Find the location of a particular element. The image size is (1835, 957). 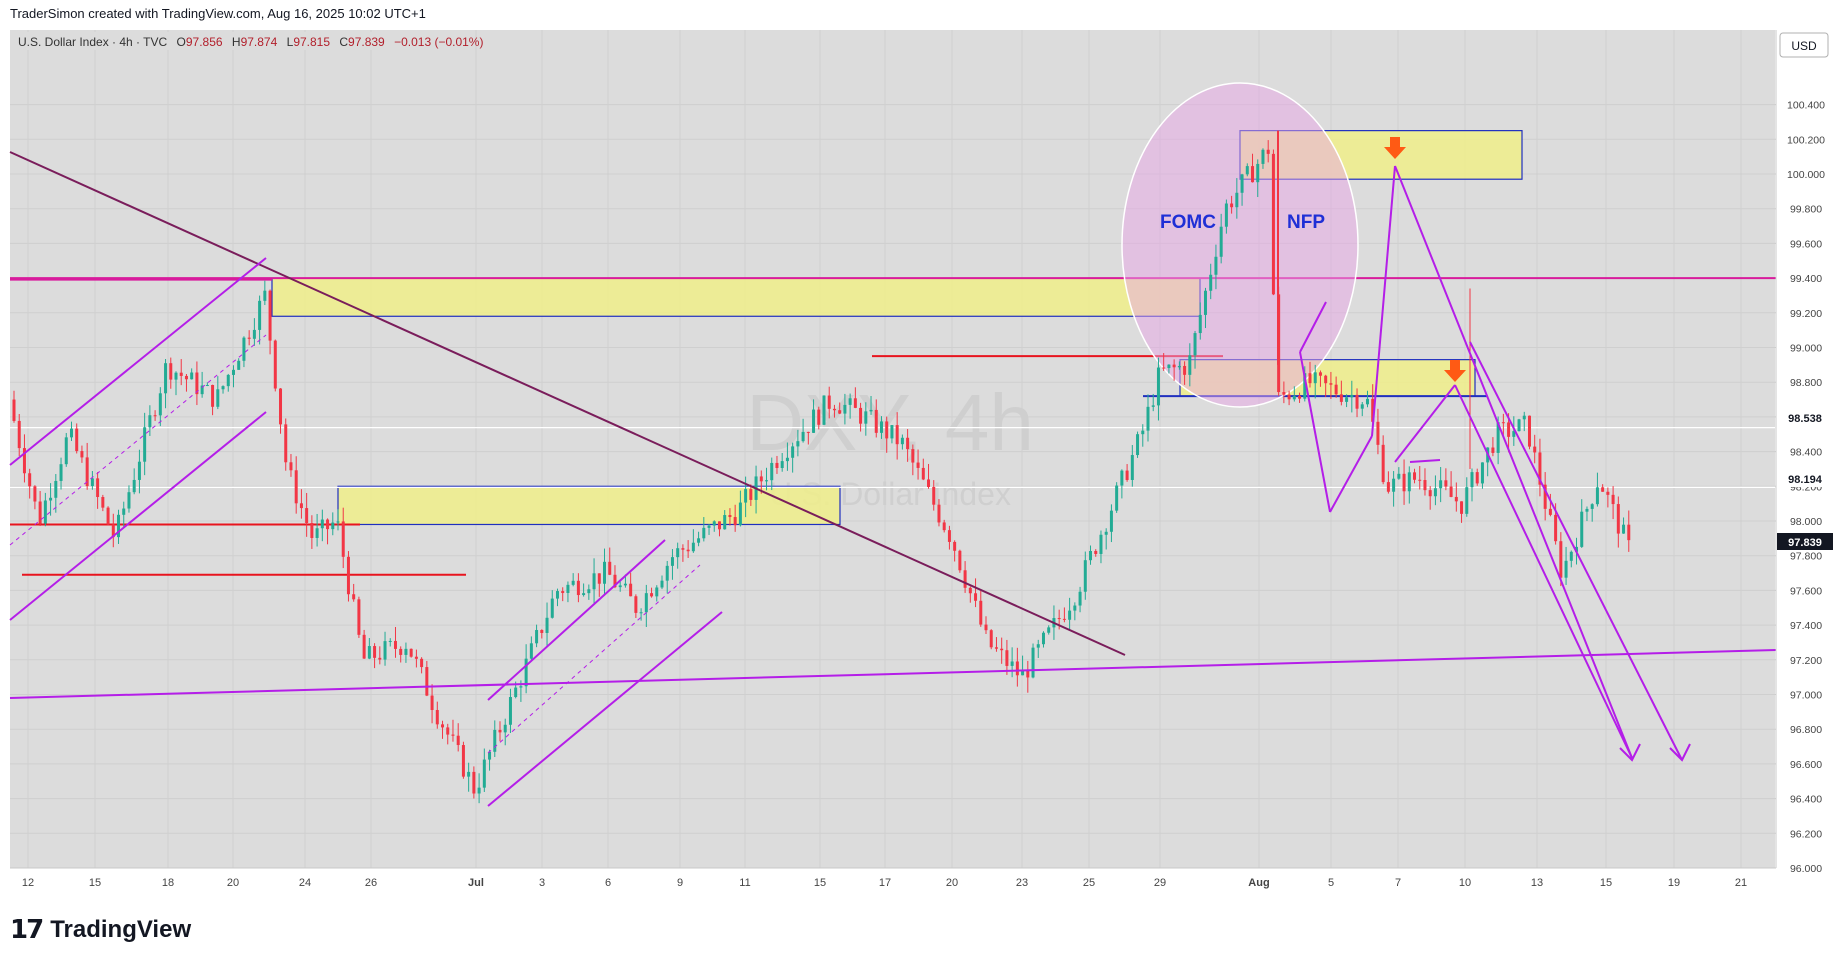

svg-text: 97.839 is located at coordinates (1805, 543).